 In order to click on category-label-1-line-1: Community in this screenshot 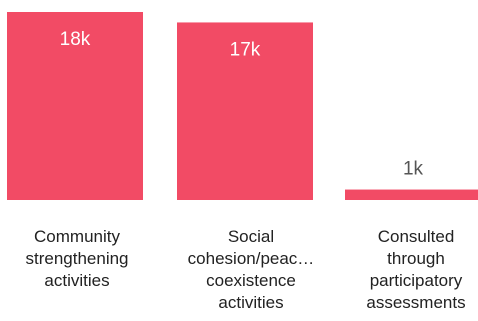, I will do `click(77, 236)`.